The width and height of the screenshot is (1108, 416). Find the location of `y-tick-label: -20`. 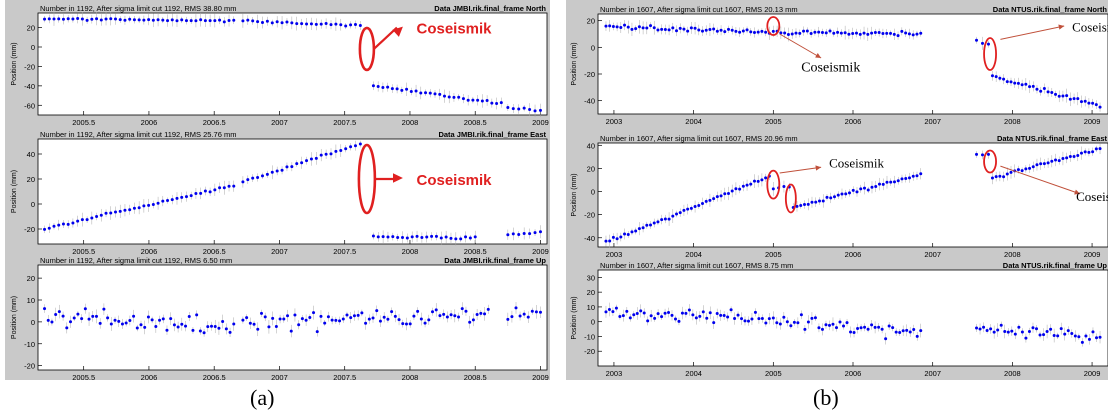

y-tick-label: -20 is located at coordinates (589, 215).